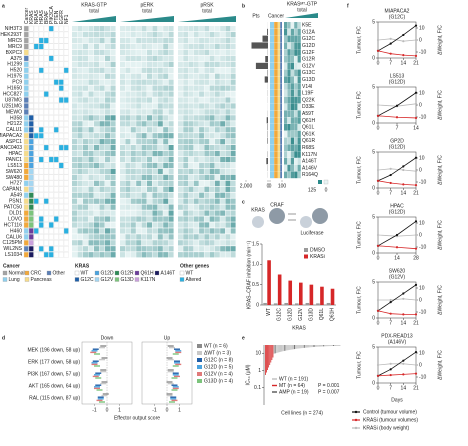 The image size is (468, 446). Describe the element at coordinates (16, 196) in the screenshot. I see `cell-line: A549` at that location.